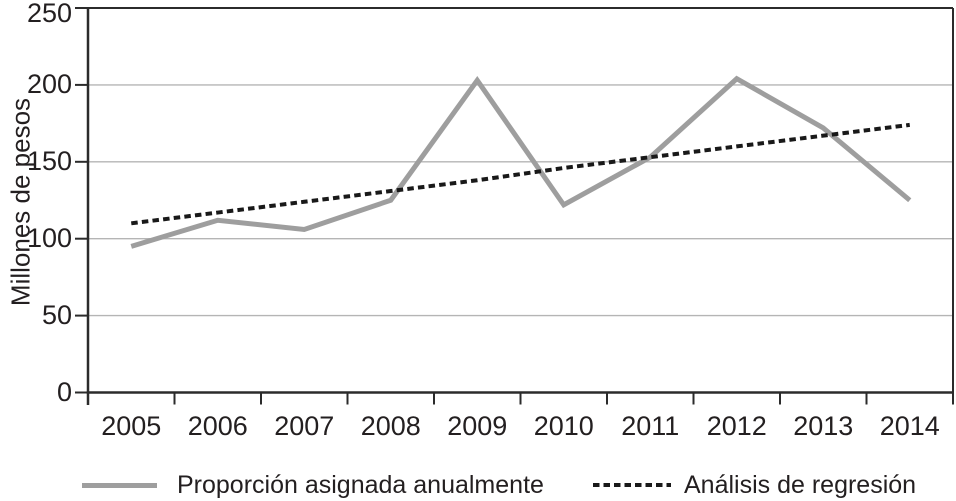 Image resolution: width=956 pixels, height=501 pixels. What do you see at coordinates (304, 426) in the screenshot?
I see `x-tick-label: 2007` at bounding box center [304, 426].